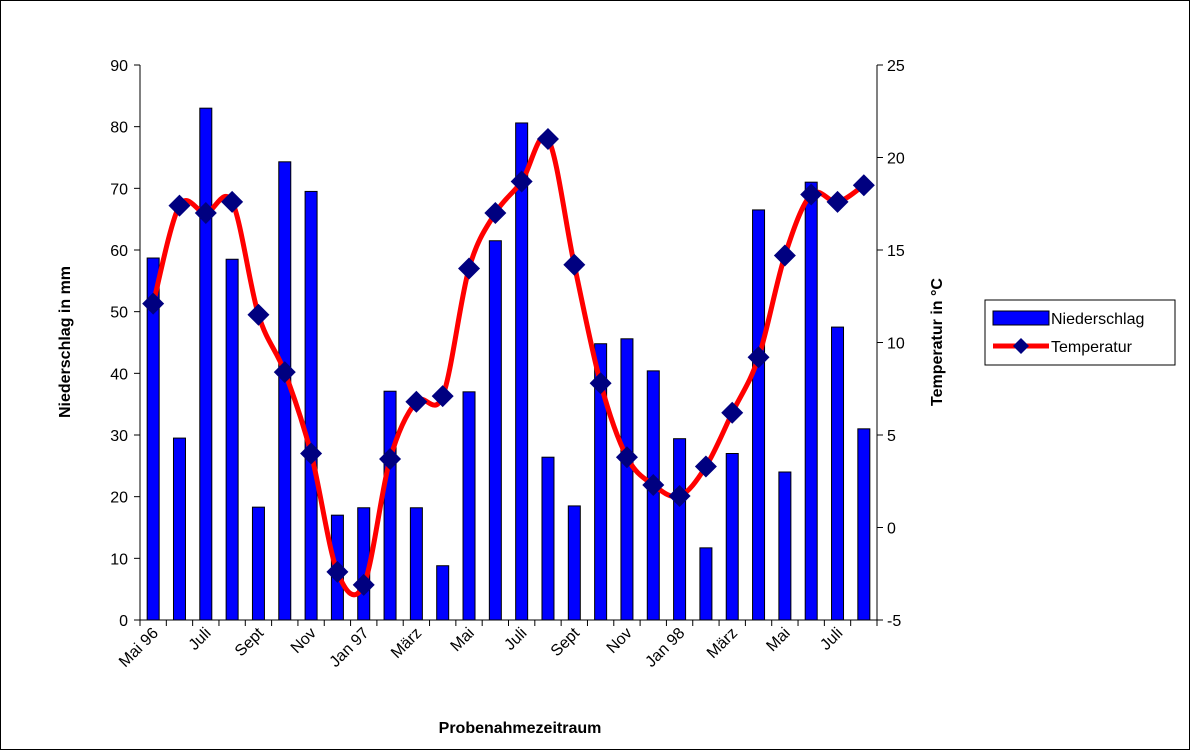  I want to click on legend-swatch, so click(1021, 318).